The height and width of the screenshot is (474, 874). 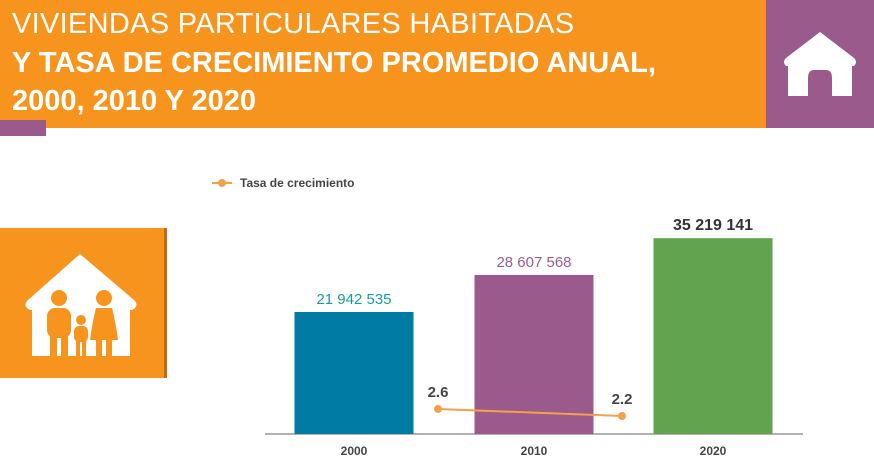 I want to click on bar-label-2020: 35 219 141, so click(x=713, y=225).